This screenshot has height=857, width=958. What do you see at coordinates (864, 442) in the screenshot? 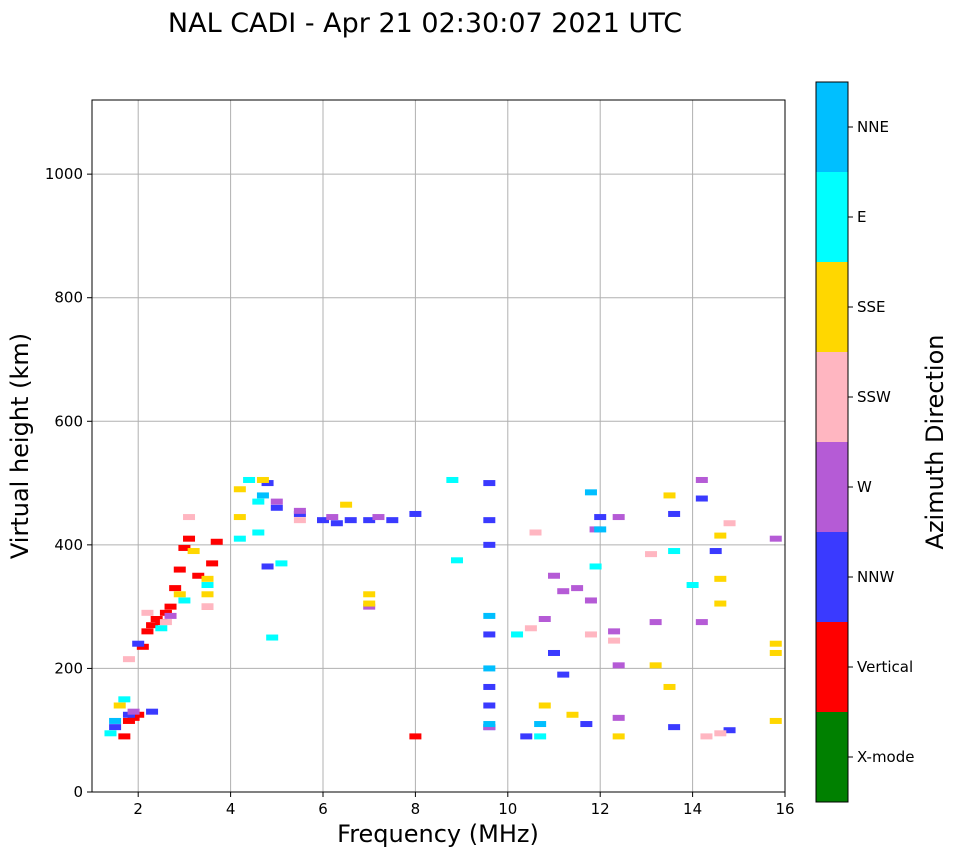
I see `colorbar: X-mode Vertical NNW W SSW SSE E NNE` at bounding box center [864, 442].